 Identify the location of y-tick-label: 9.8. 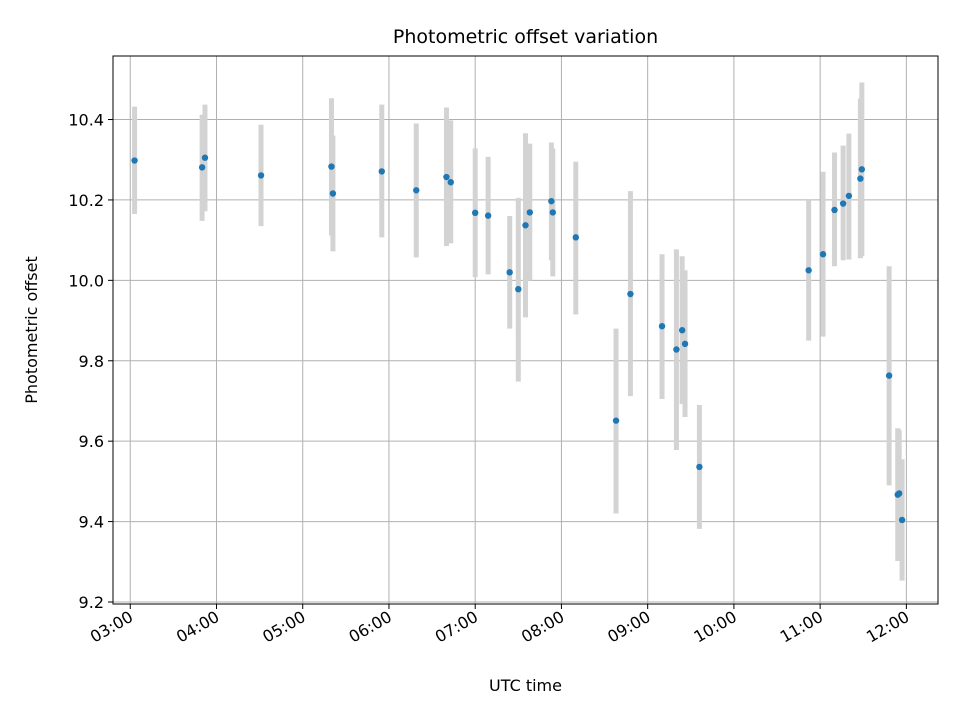
(91, 361).